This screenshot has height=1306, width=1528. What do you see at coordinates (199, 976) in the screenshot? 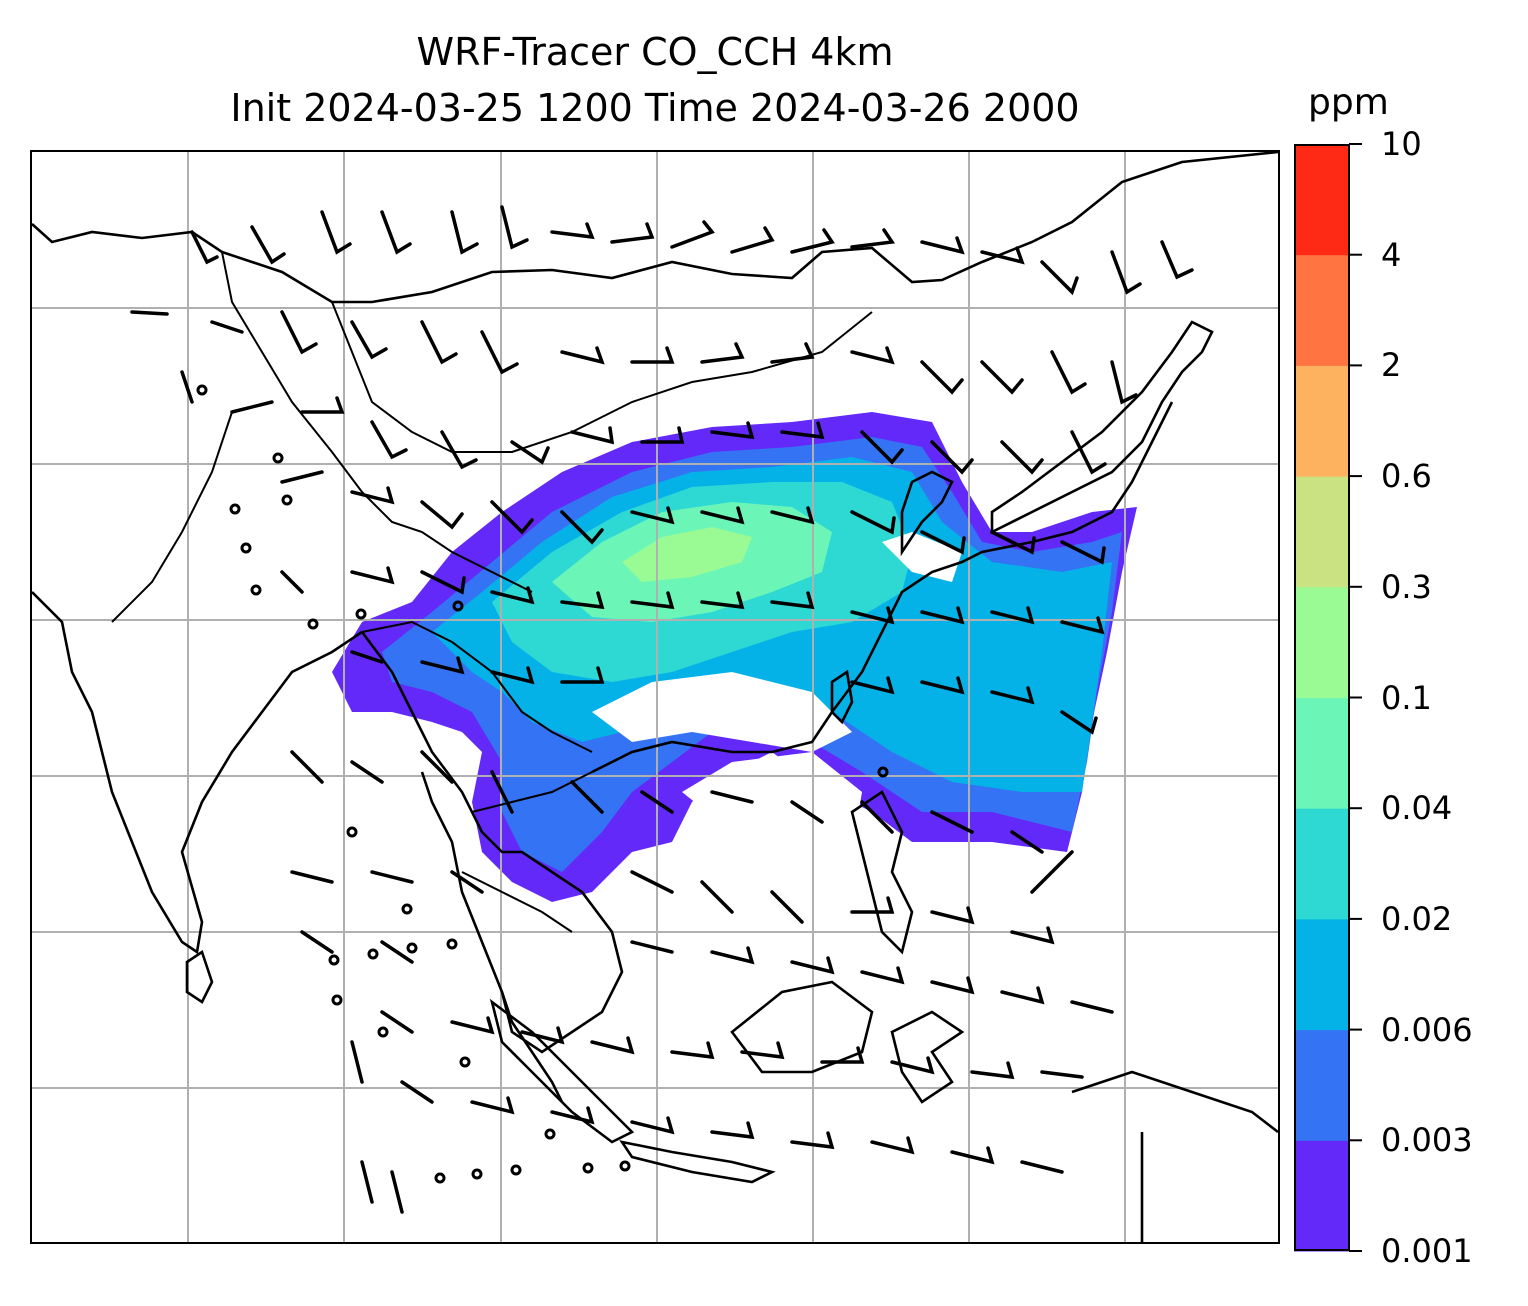
I see `coastline-sri-lanka` at bounding box center [199, 976].